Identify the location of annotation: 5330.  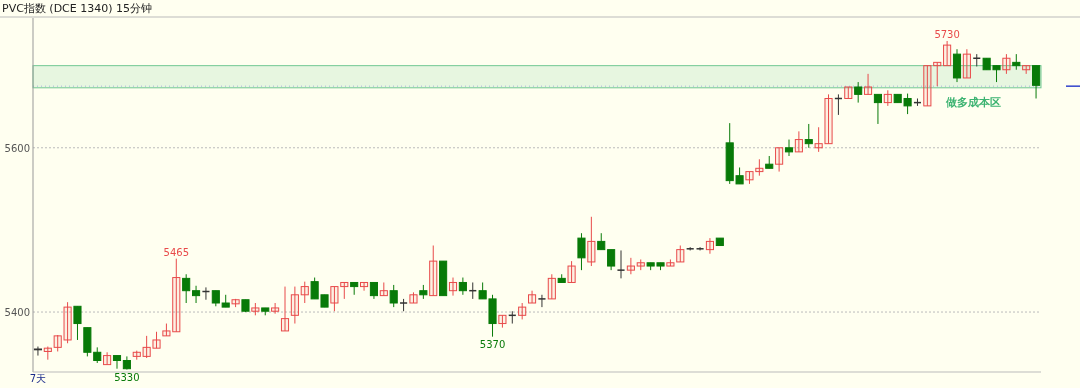
(127, 377).